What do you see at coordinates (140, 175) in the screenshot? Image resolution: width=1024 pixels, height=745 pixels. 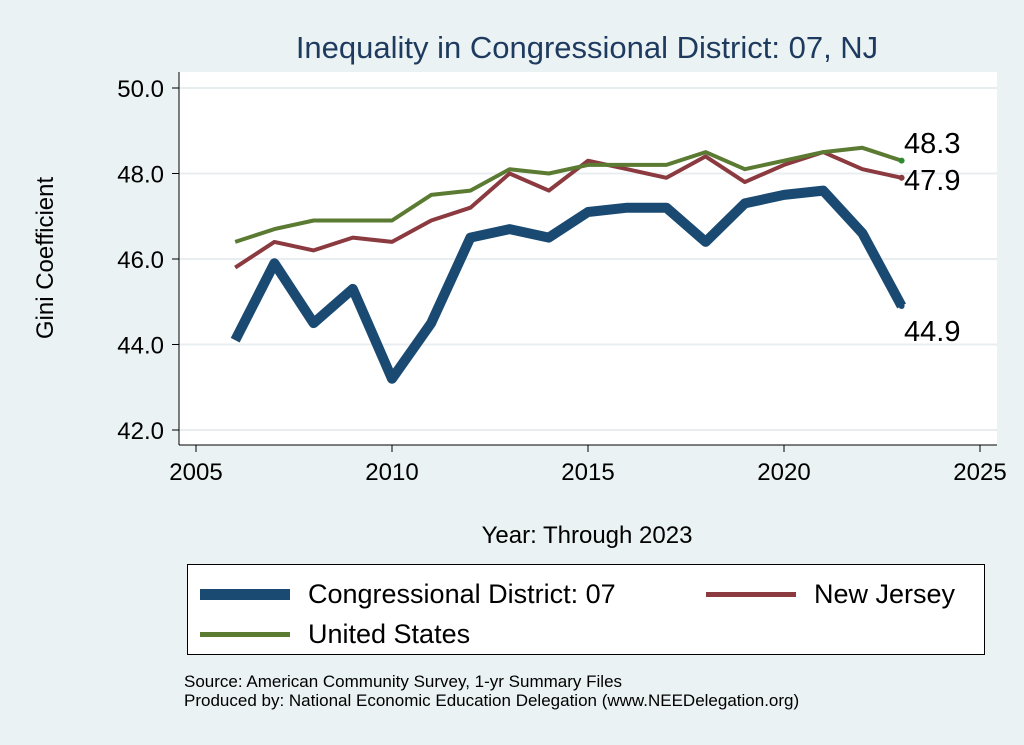 I see `y-tick-label: 48.0` at bounding box center [140, 175].